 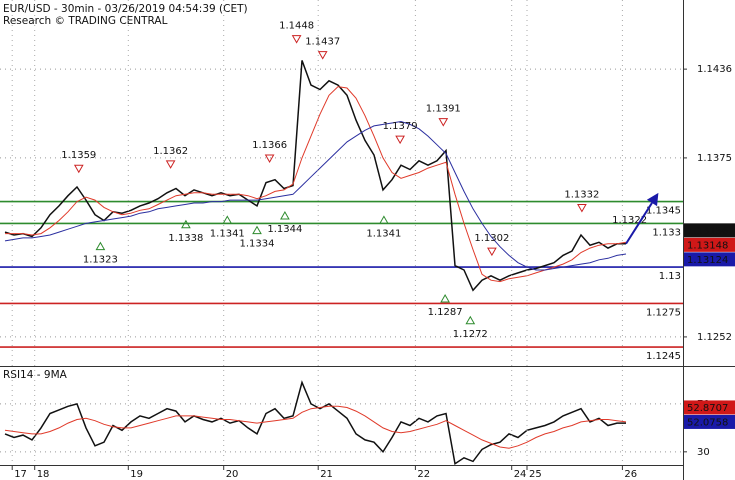 What do you see at coordinates (85, 21) in the screenshot?
I see `chart-subtitle: Research © TRADING CENTRAL` at bounding box center [85, 21].